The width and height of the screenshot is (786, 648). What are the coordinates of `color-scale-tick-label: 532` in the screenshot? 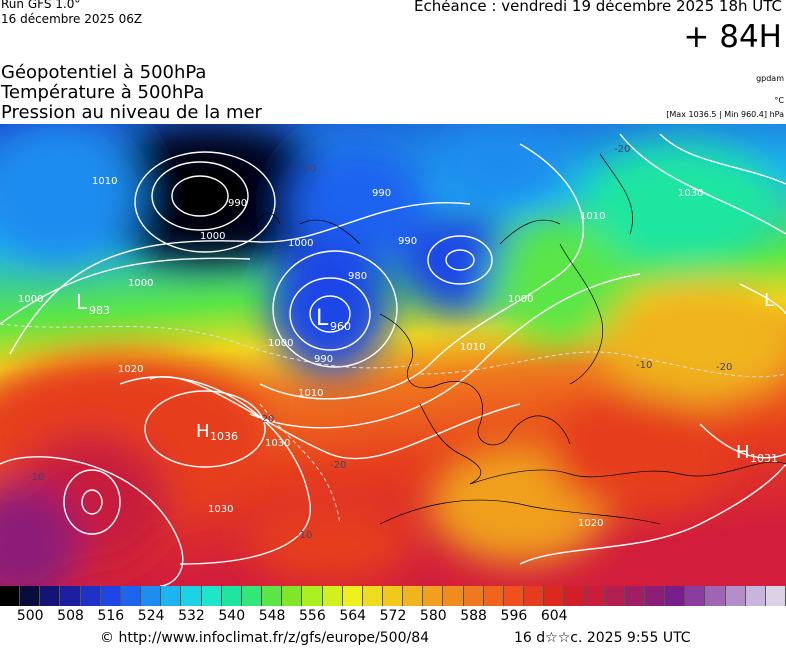 It's located at (191, 616).